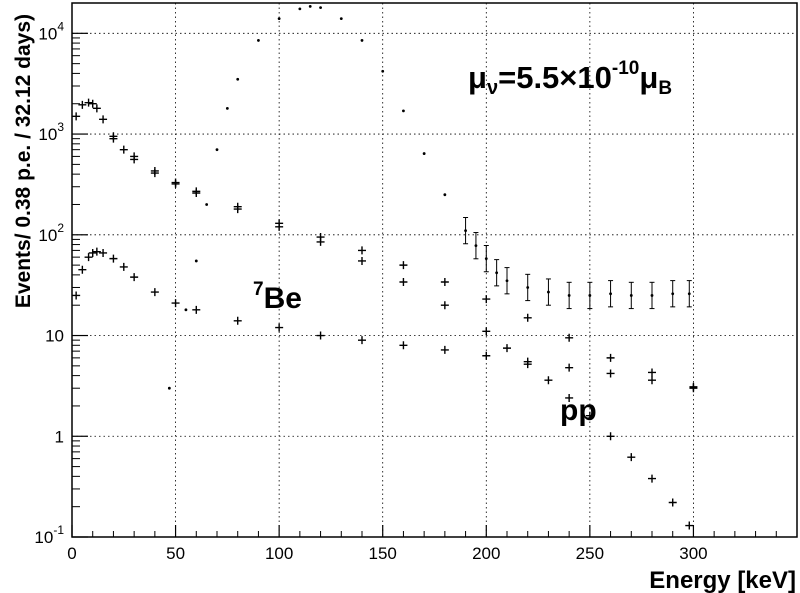  Describe the element at coordinates (648, 77) in the screenshot. I see `mu-b-symbol: μ` at that location.